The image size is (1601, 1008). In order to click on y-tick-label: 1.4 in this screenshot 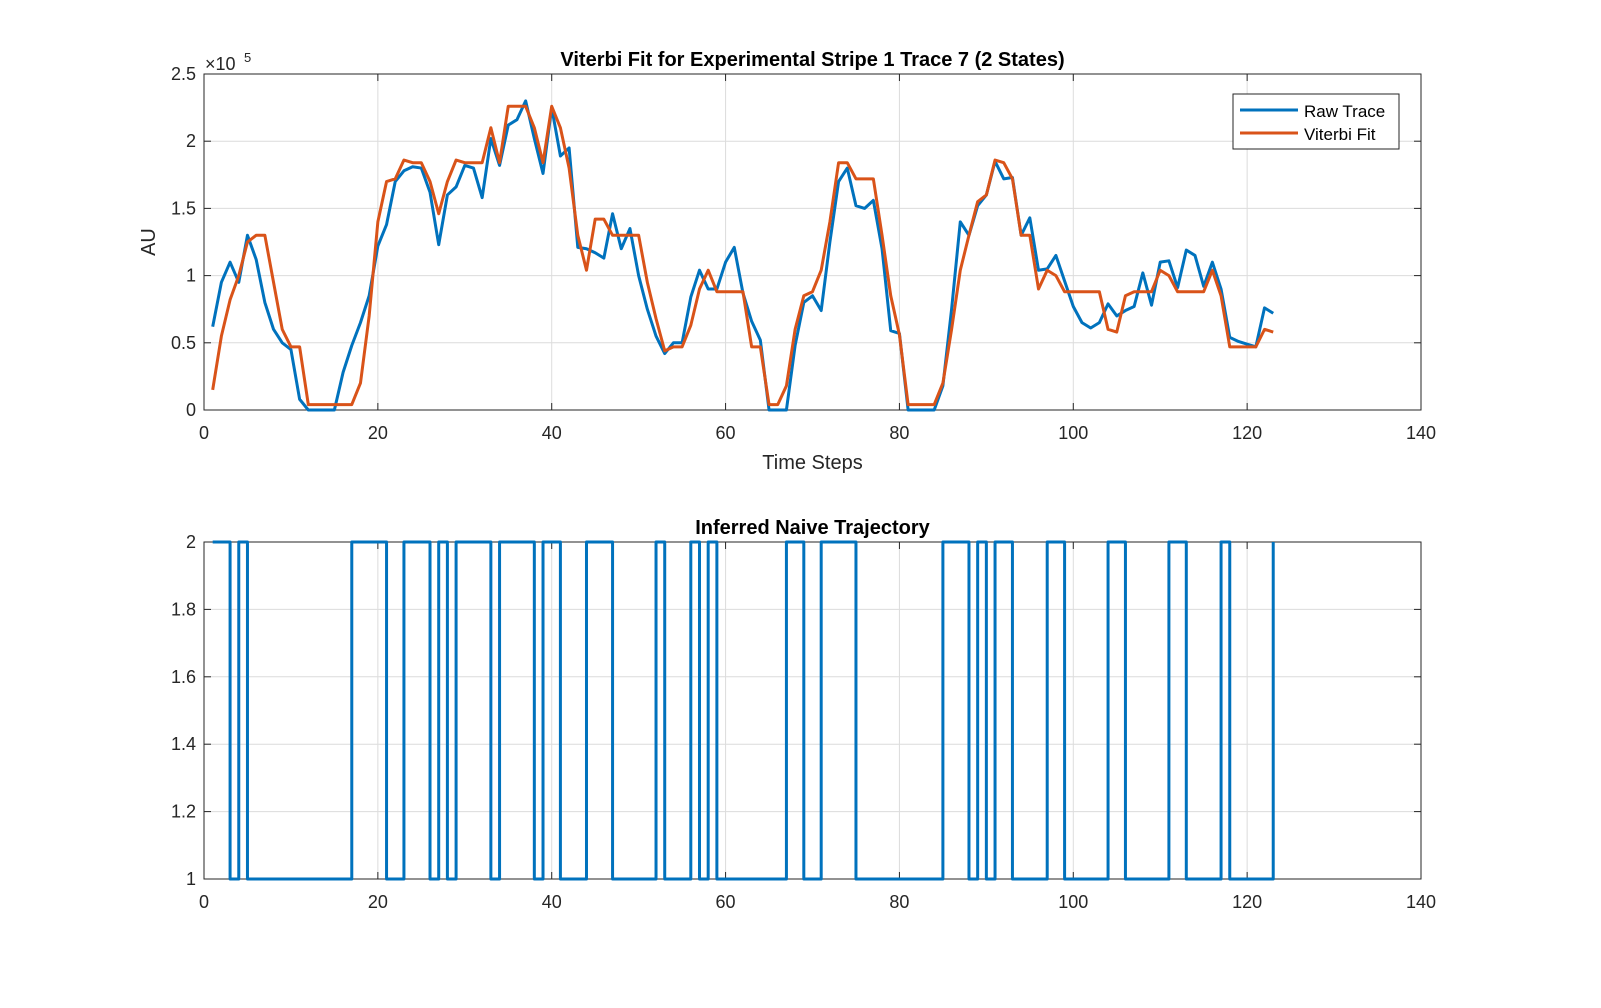, I will do `click(183, 744)`.